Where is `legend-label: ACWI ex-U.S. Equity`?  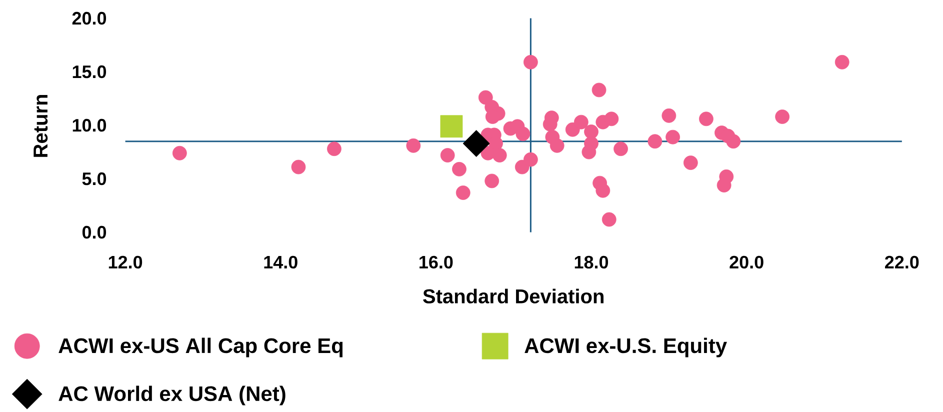 legend-label: ACWI ex-U.S. Equity is located at coordinates (625, 348).